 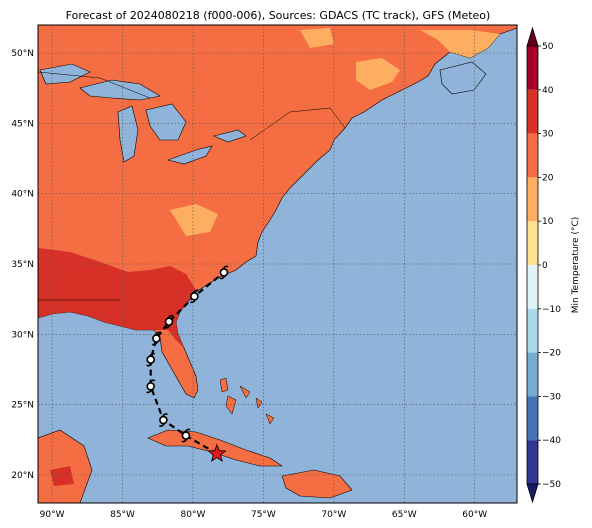 What do you see at coordinates (189, 155) in the screenshot?
I see `lake-erie` at bounding box center [189, 155].